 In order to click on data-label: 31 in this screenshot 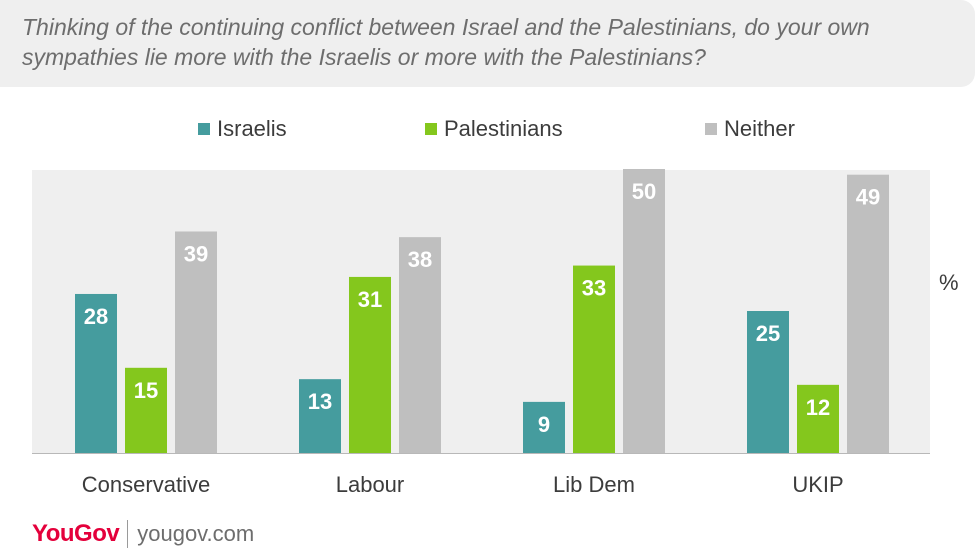, I will do `click(370, 299)`.